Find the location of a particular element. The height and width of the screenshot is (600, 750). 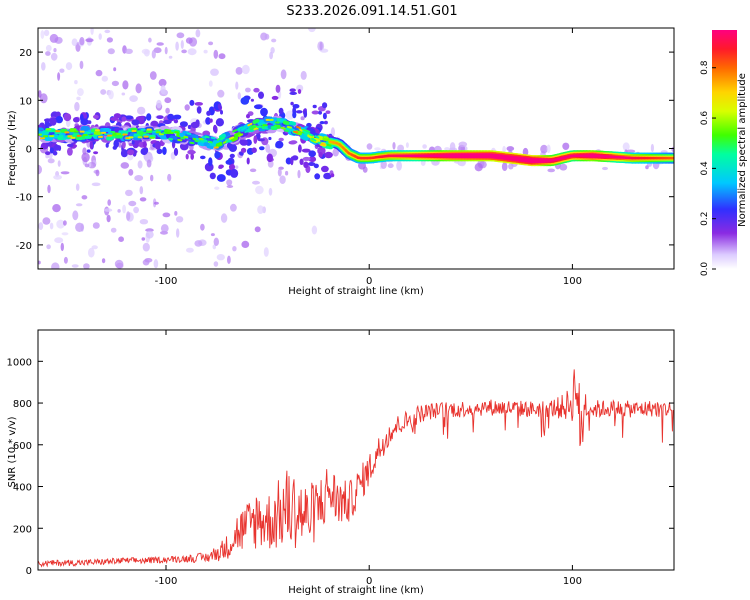

spectrogram-y-axis-label: Frequency (Hz) is located at coordinates (12, 148).